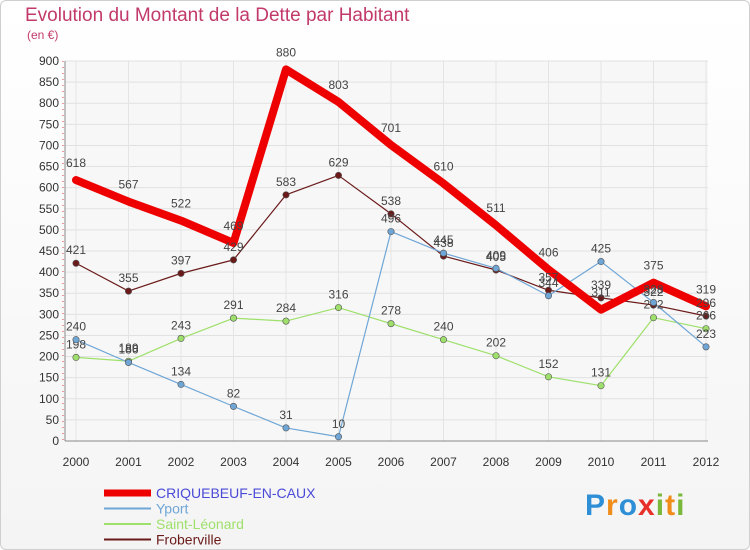 The height and width of the screenshot is (550, 750). What do you see at coordinates (635, 506) in the screenshot?
I see `brand-logo: Proxiti` at bounding box center [635, 506].